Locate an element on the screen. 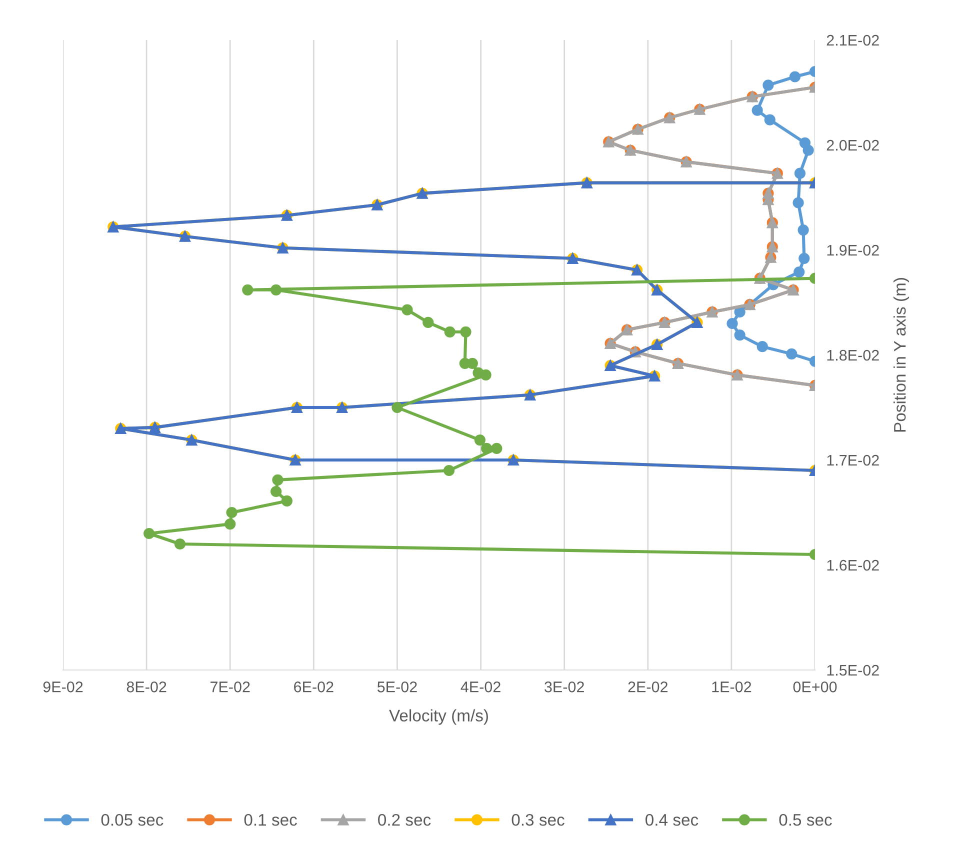 The height and width of the screenshot is (845, 969). x-tick-label: 0E+00 is located at coordinates (815, 687).